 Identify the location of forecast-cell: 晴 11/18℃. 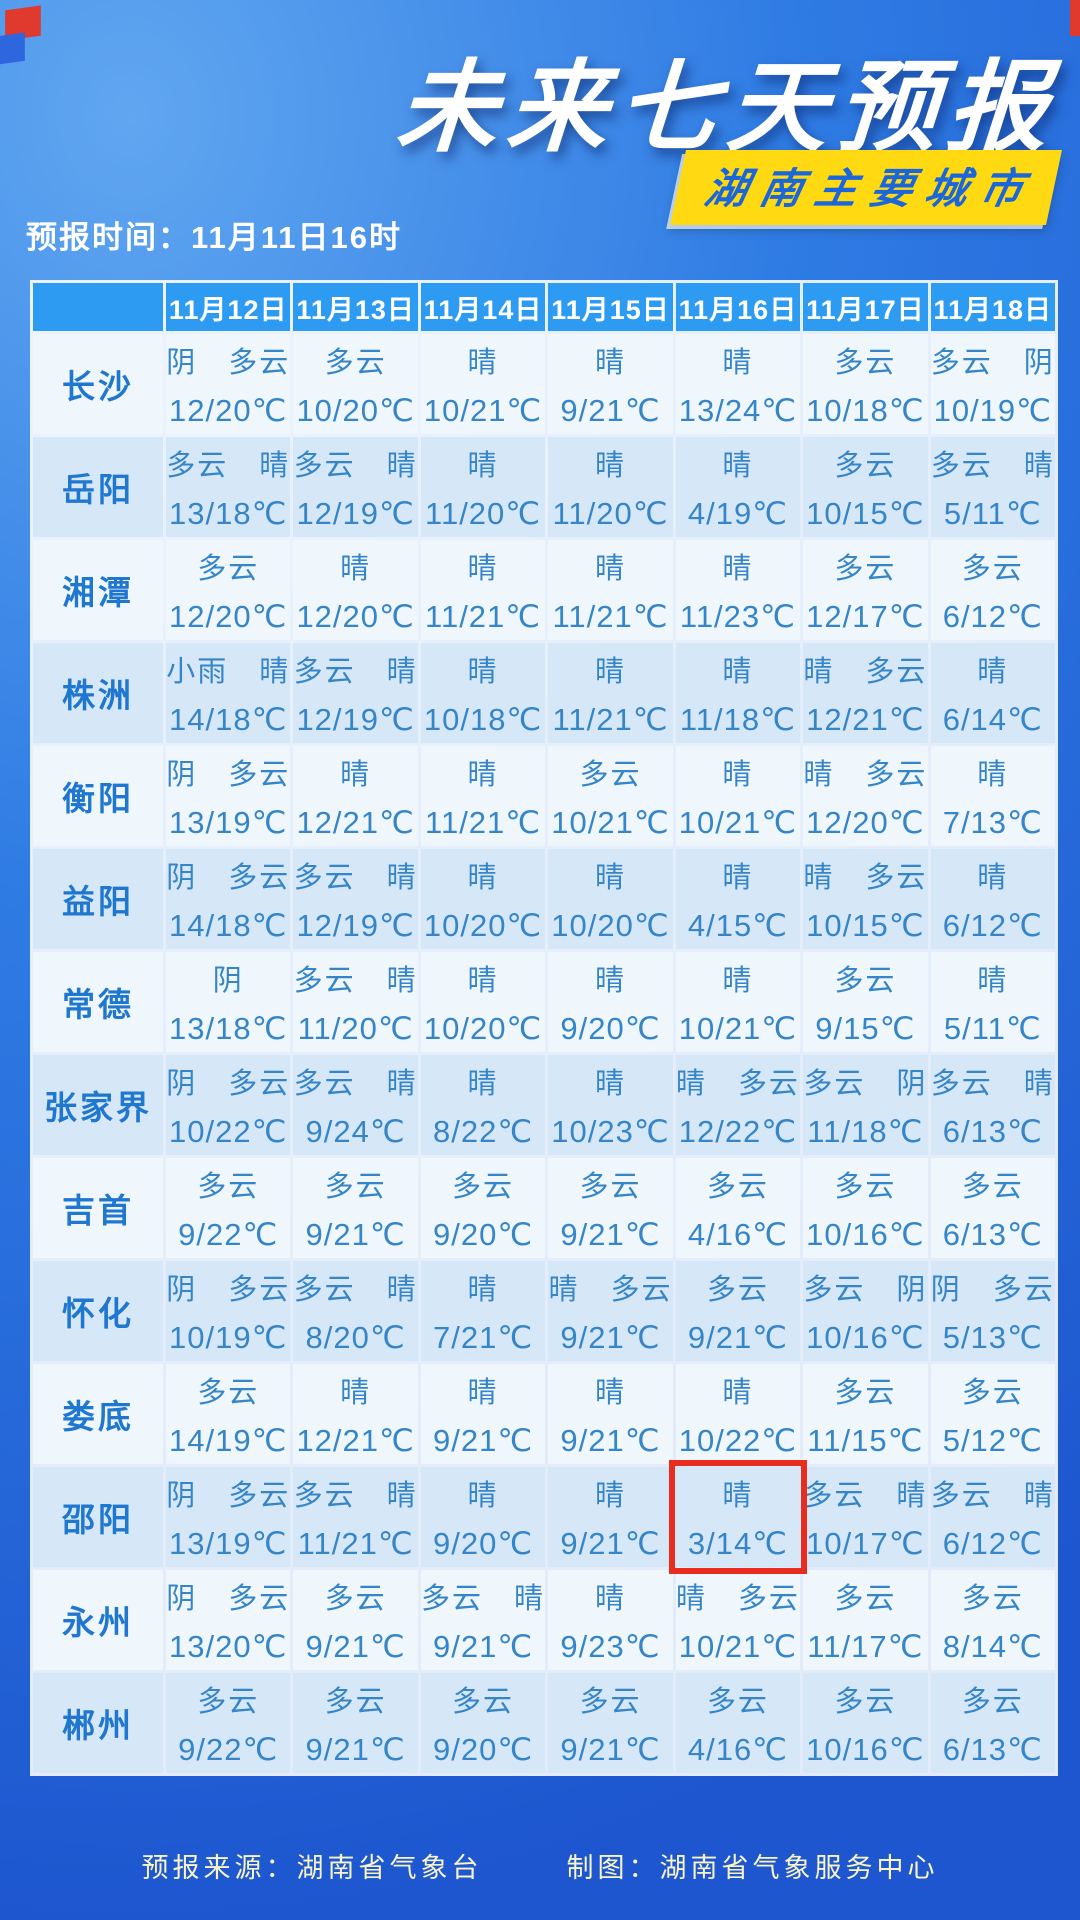
(738, 693).